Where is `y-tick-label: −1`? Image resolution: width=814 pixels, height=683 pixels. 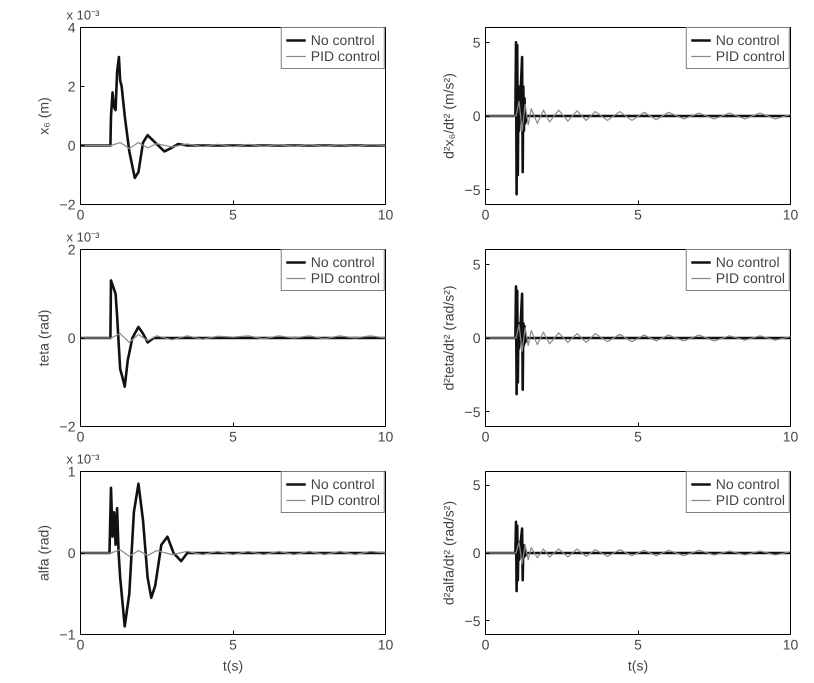 y-tick-label: −1 is located at coordinates (68, 634).